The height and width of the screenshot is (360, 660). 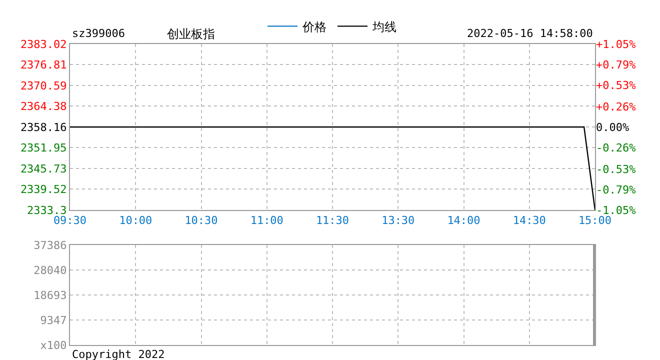 I want to click on y2-tick-label: +0.53%, so click(x=616, y=85).